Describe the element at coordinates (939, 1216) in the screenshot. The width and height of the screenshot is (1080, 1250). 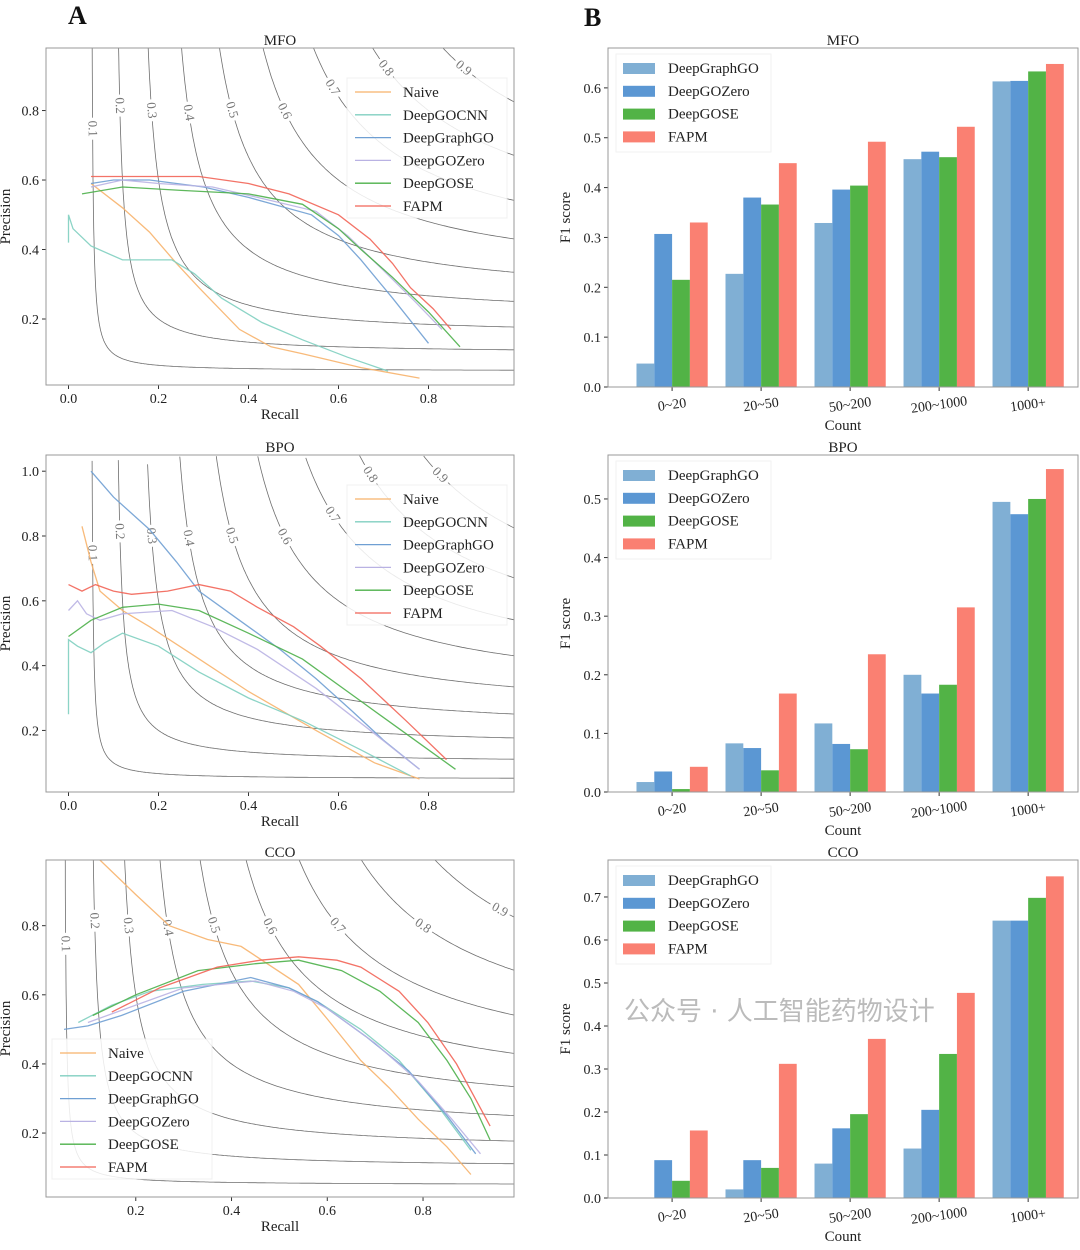
I see `x-tick-label: 200~1000` at that location.